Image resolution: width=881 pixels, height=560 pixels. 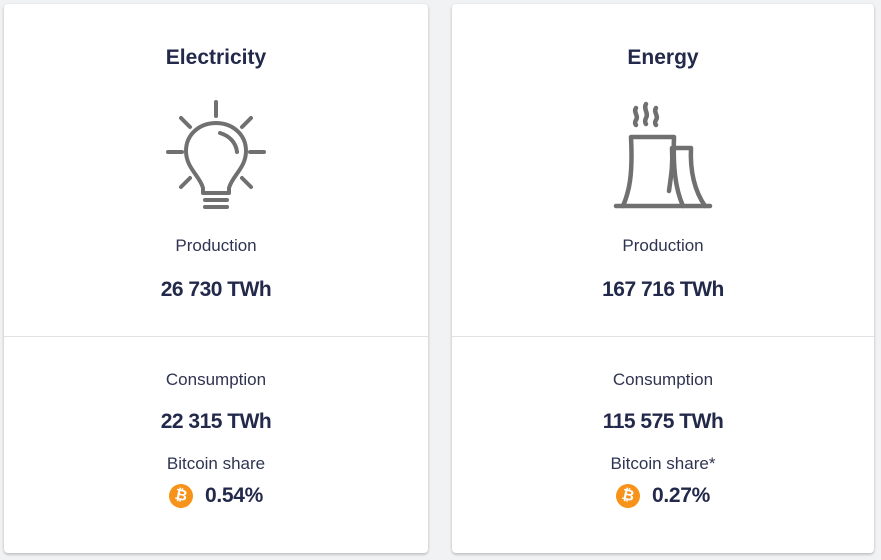 What do you see at coordinates (663, 155) in the screenshot?
I see `power-plant-icon` at bounding box center [663, 155].